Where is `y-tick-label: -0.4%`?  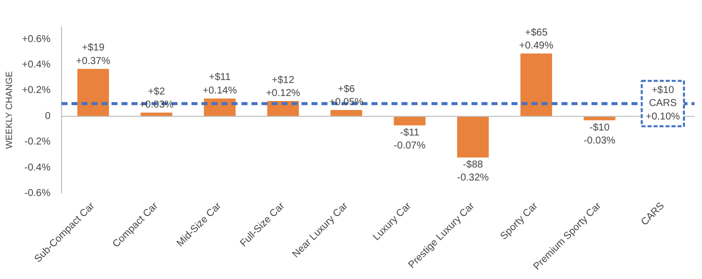 y-tick-label: -0.4% is located at coordinates (37, 168).